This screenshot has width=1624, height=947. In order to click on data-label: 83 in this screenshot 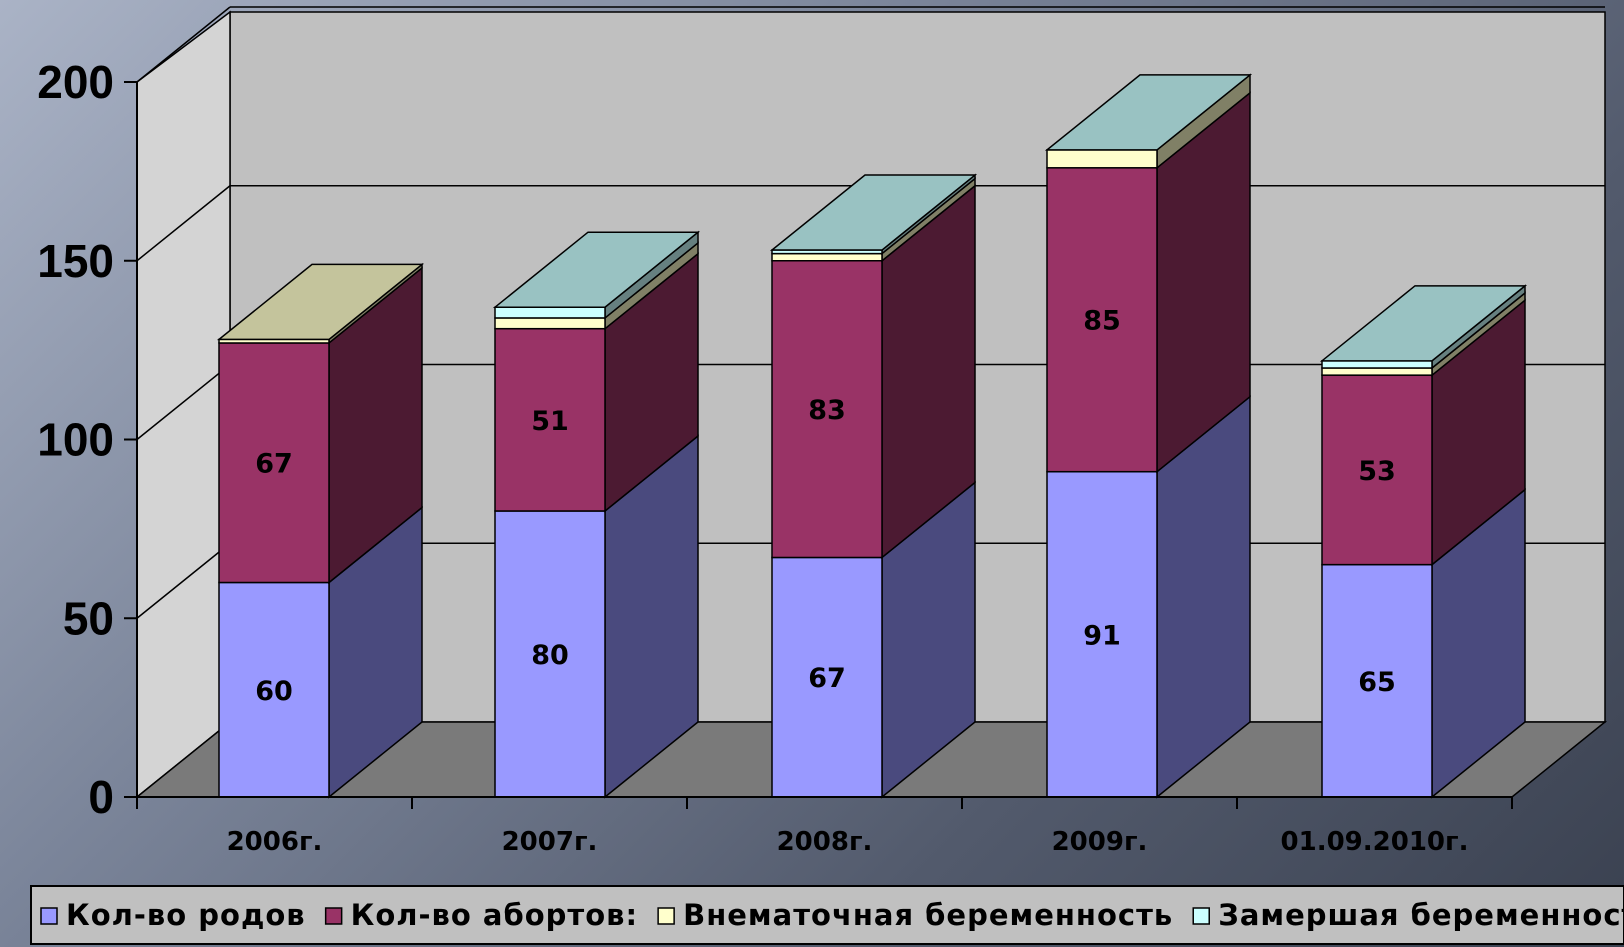, I will do `click(827, 410)`.